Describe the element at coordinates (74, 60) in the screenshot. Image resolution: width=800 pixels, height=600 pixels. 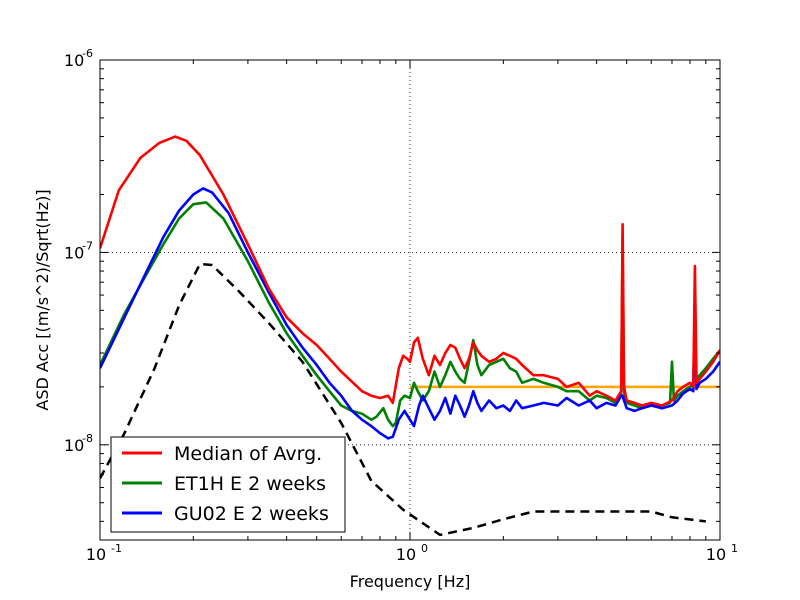
I see `y-tick-label-2: 10` at that location.